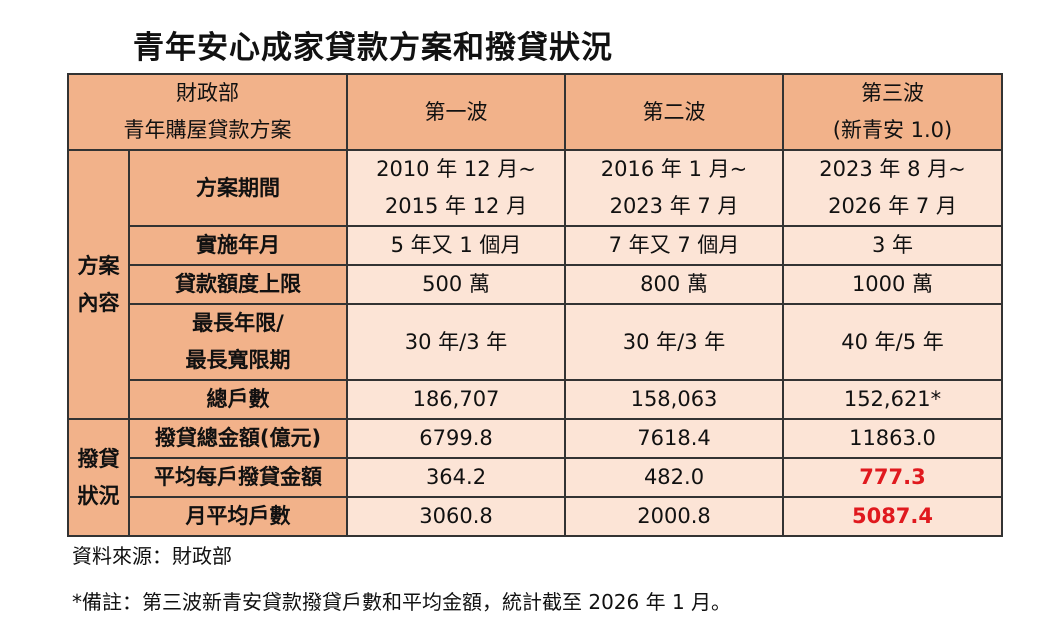 The width and height of the screenshot is (1048, 639). What do you see at coordinates (238, 342) in the screenshot?
I see `row-label: 最長年限/最長寬限期` at bounding box center [238, 342].